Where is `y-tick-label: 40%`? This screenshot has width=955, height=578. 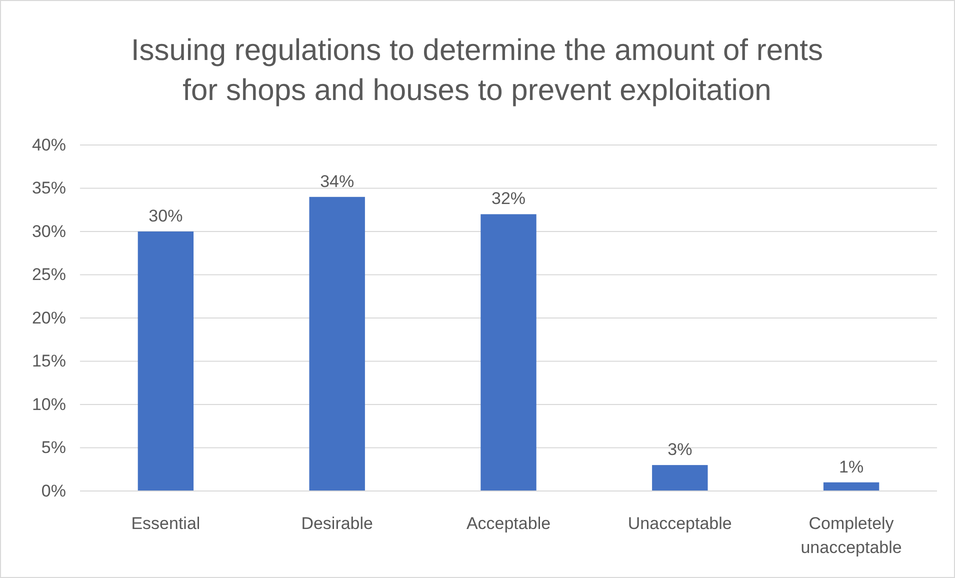 y-tick-label: 40% is located at coordinates (49, 144).